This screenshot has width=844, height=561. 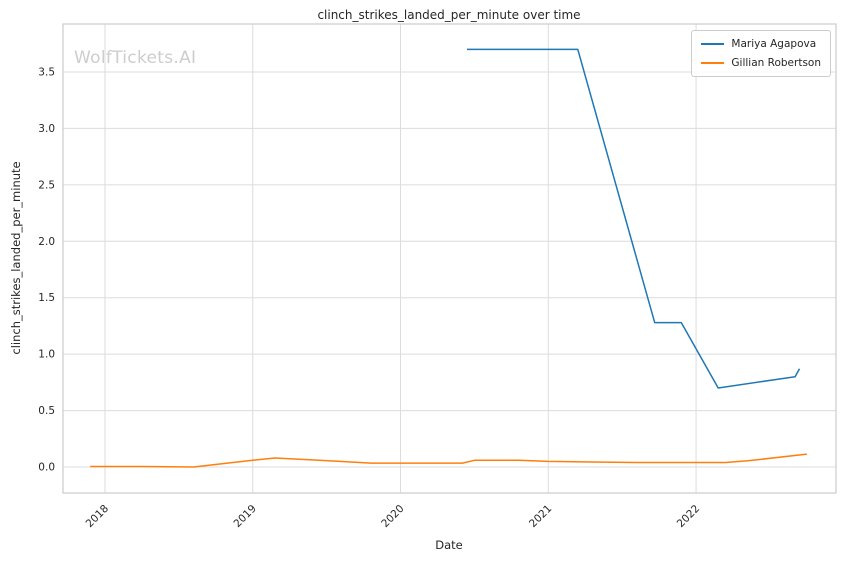 What do you see at coordinates (713, 63) in the screenshot?
I see `legend-swatch-gillian-robertson` at bounding box center [713, 63].